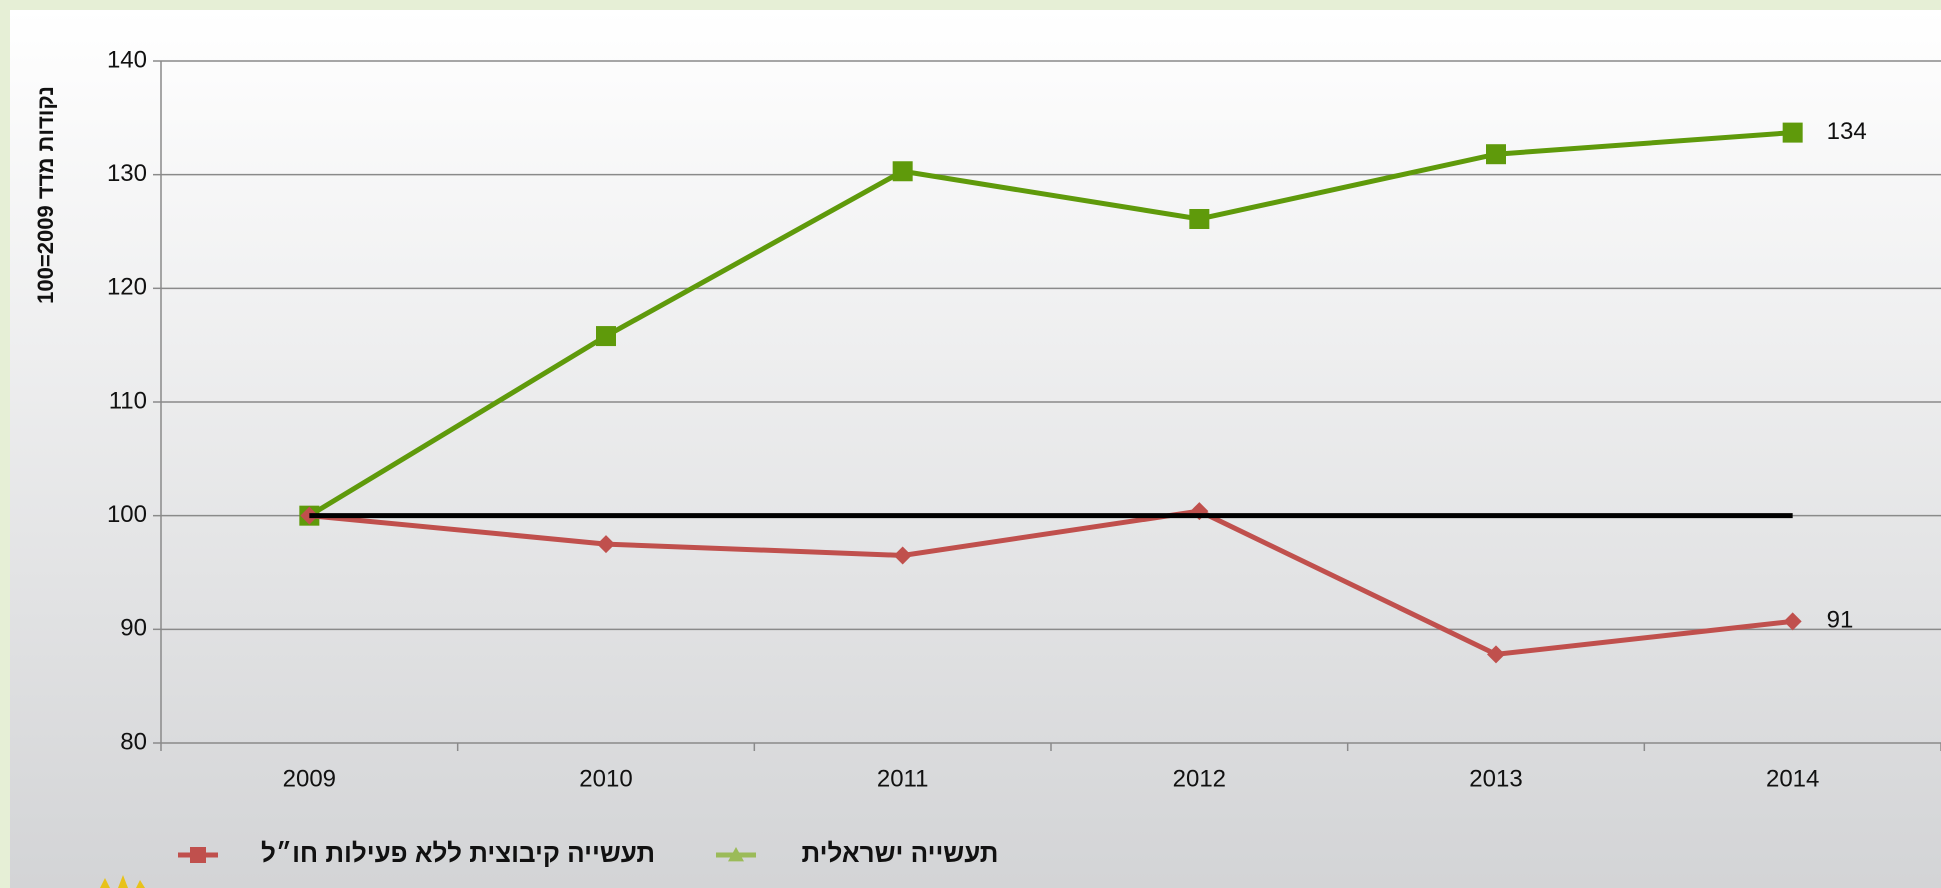  I want to click on x-tick-label: 2011, so click(903, 778).